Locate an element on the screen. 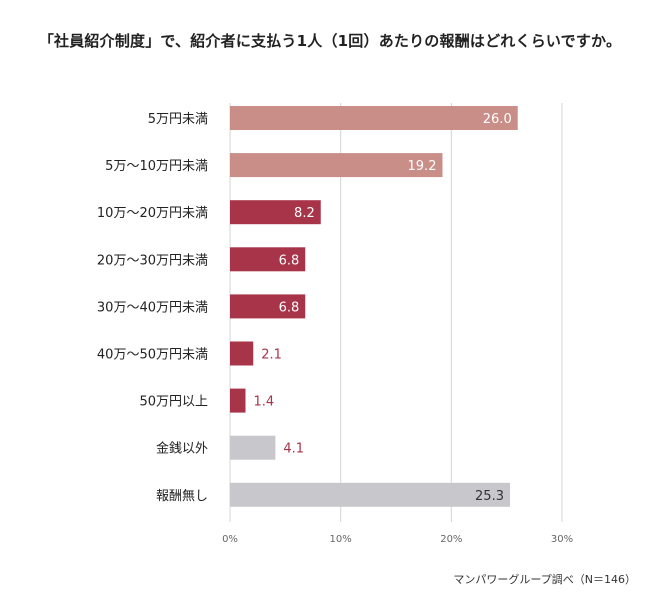 Image resolution: width=660 pixels, height=612 pixels. category-label: 5万円未満 is located at coordinates (178, 119).